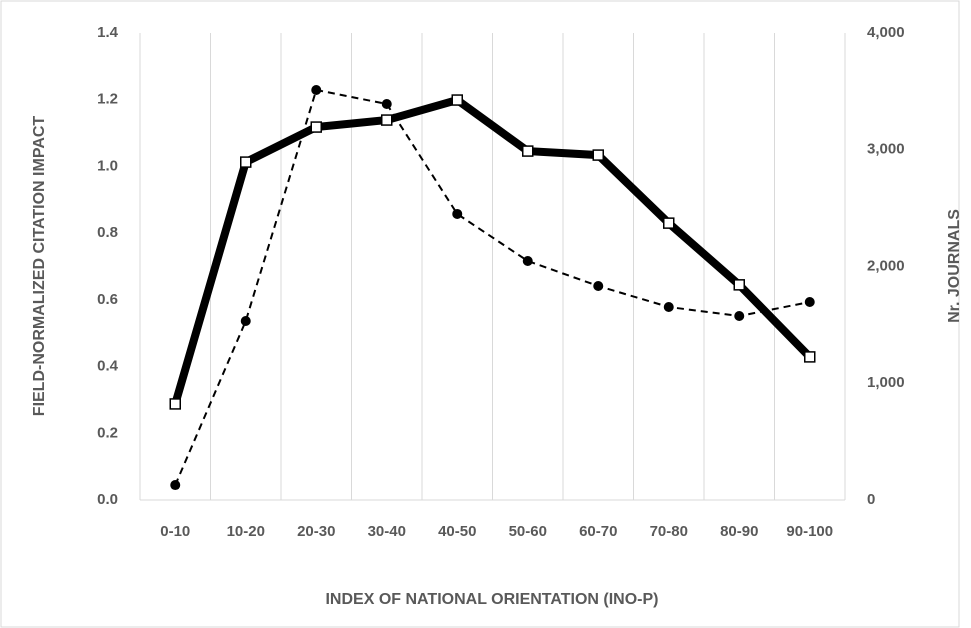  I want to click on x-tick-label: 80-90, so click(739, 531).